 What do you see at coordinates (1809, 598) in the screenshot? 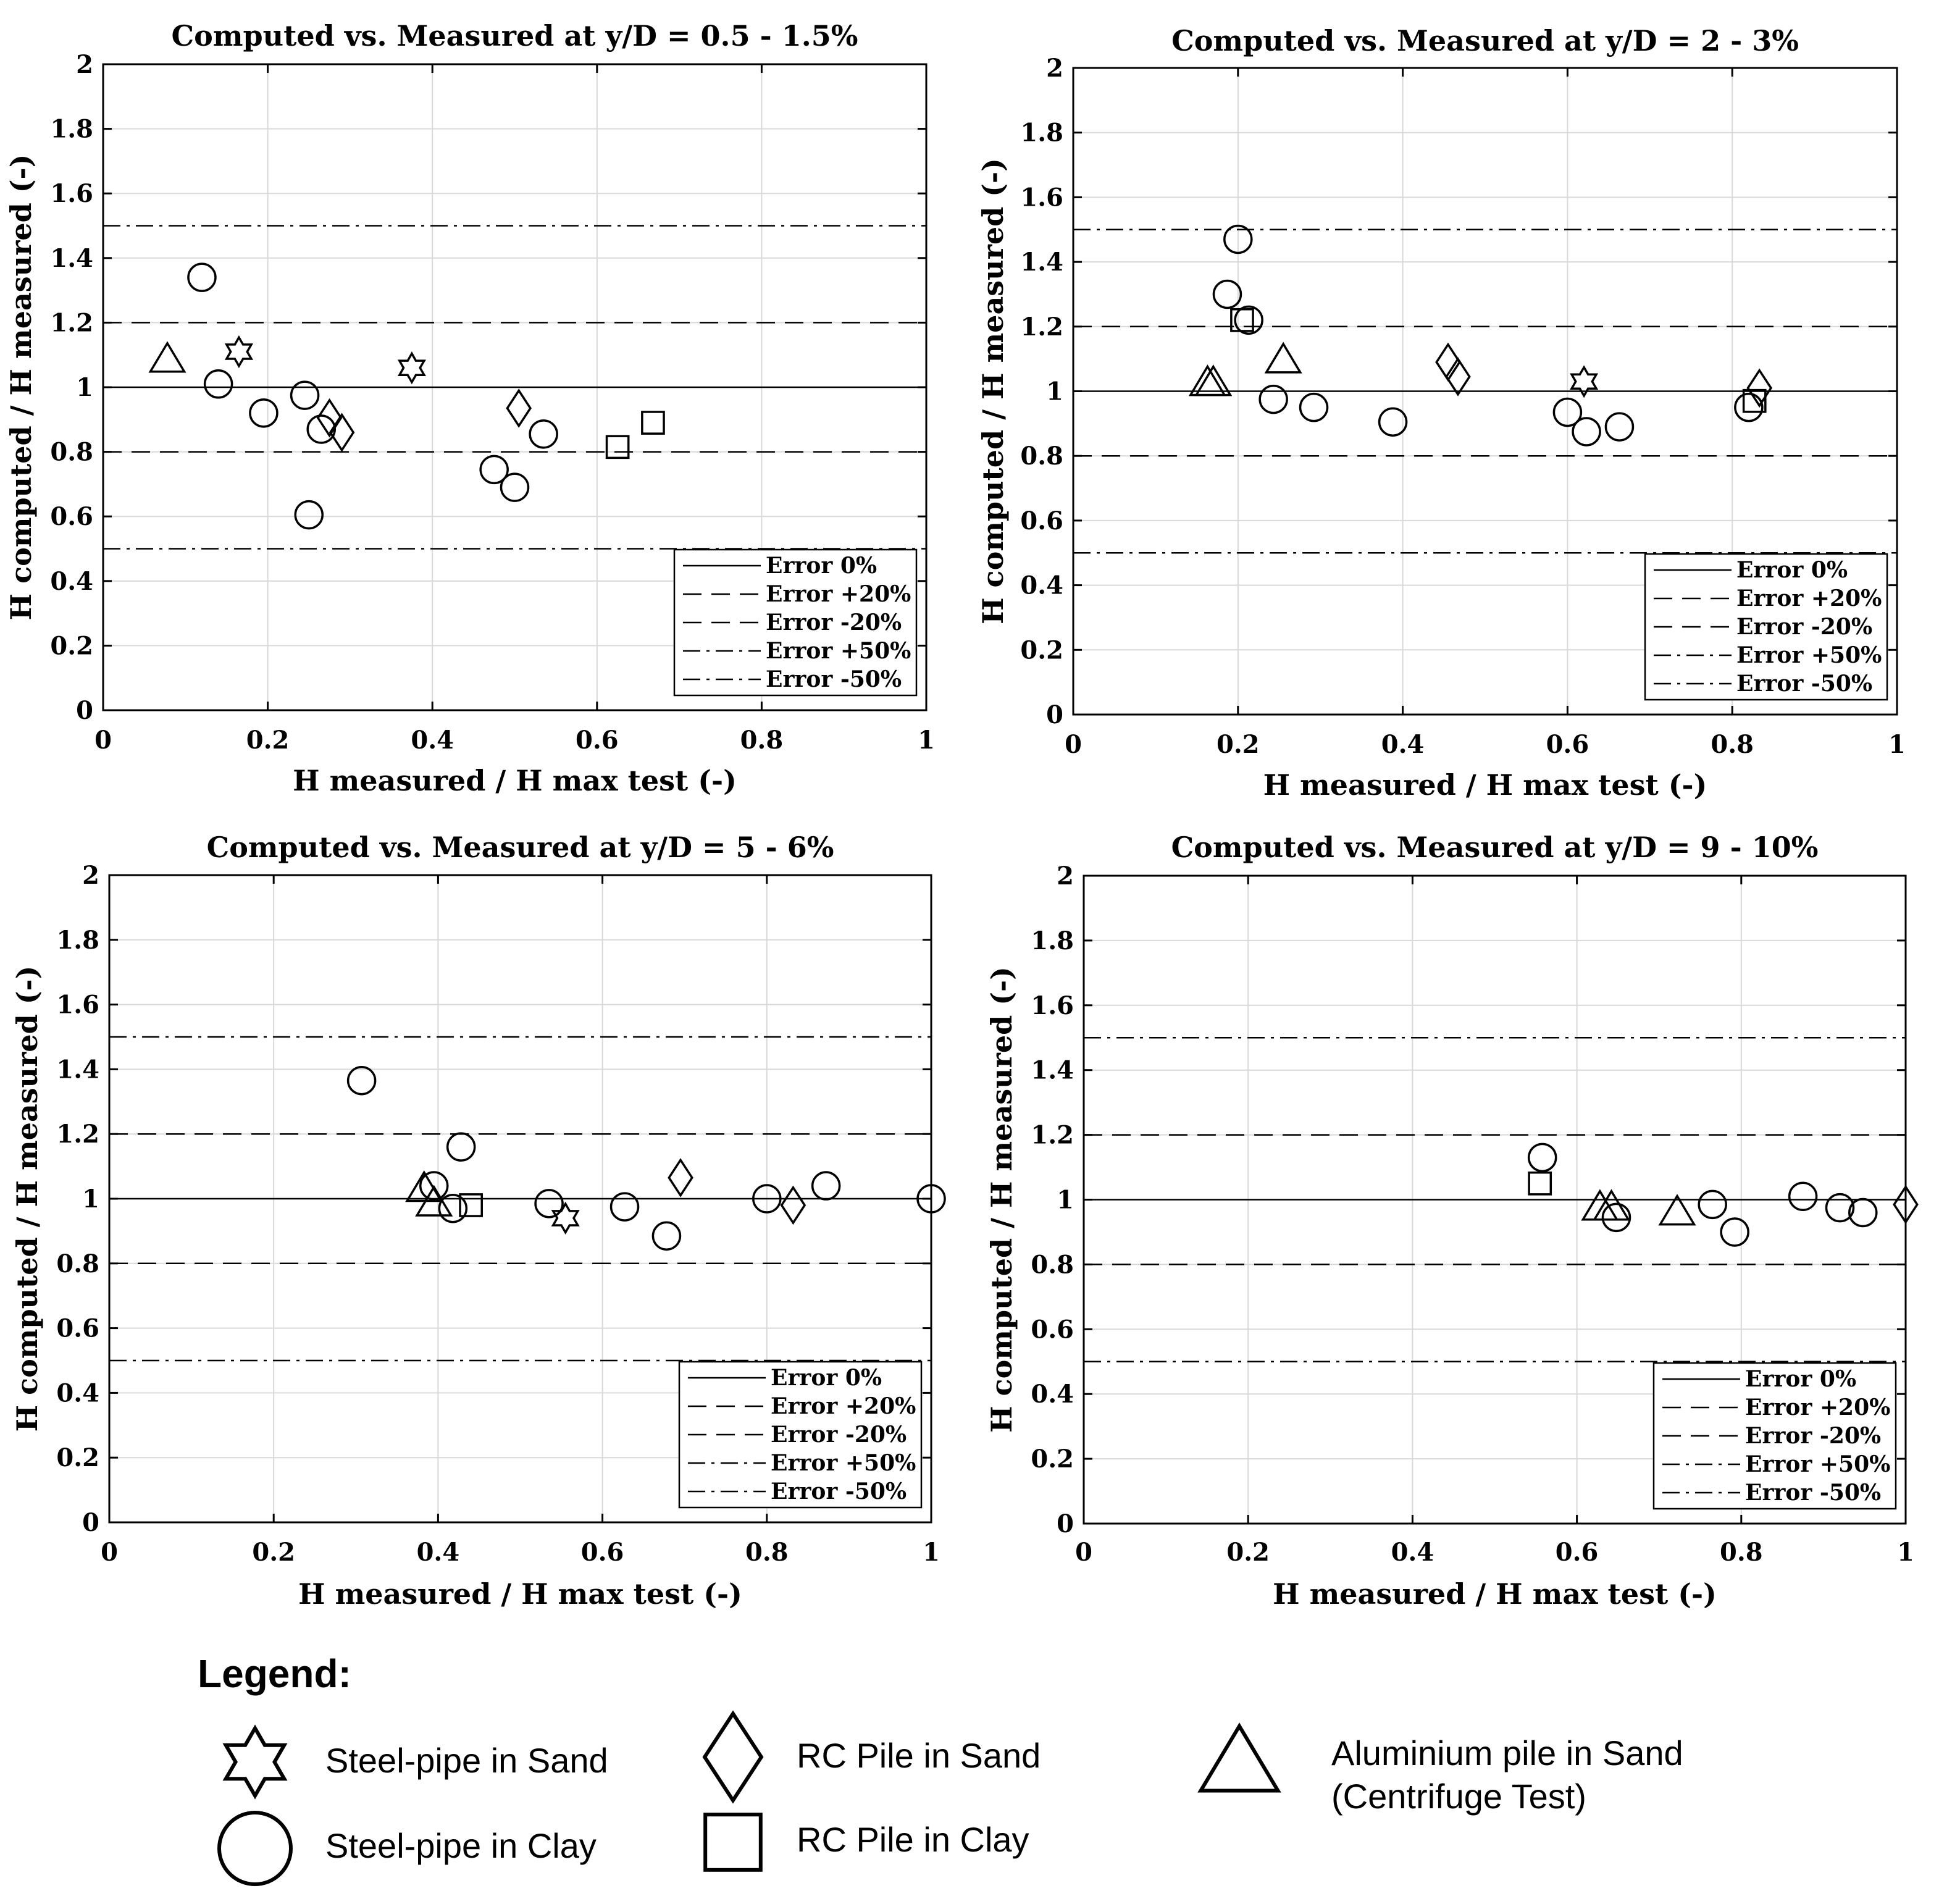
I see `legend-entry-label: Error +20%` at bounding box center [1809, 598].